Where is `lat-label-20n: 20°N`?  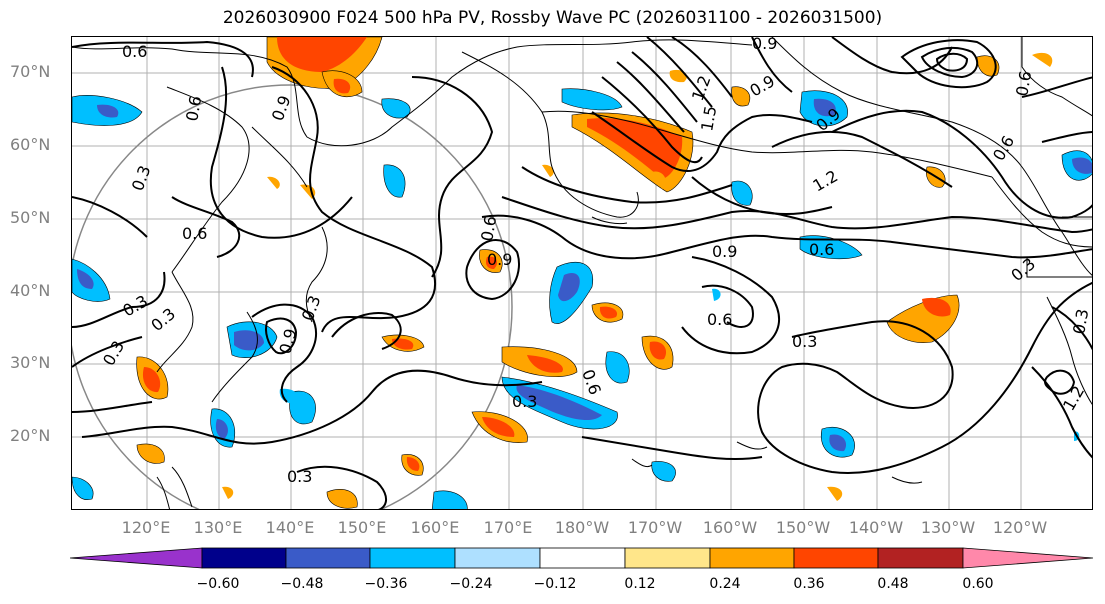
lat-label-20n: 20°N is located at coordinates (30, 435).